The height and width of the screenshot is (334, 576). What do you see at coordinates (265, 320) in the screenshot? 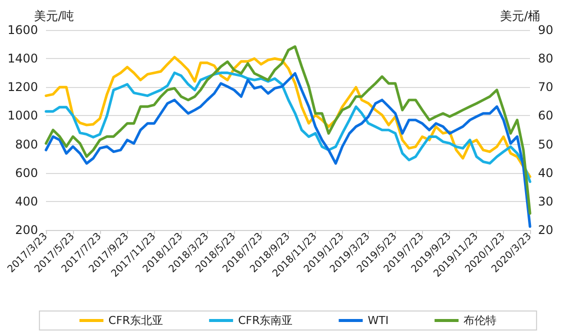
I see `legend-label: CFR东南亚` at bounding box center [265, 320].